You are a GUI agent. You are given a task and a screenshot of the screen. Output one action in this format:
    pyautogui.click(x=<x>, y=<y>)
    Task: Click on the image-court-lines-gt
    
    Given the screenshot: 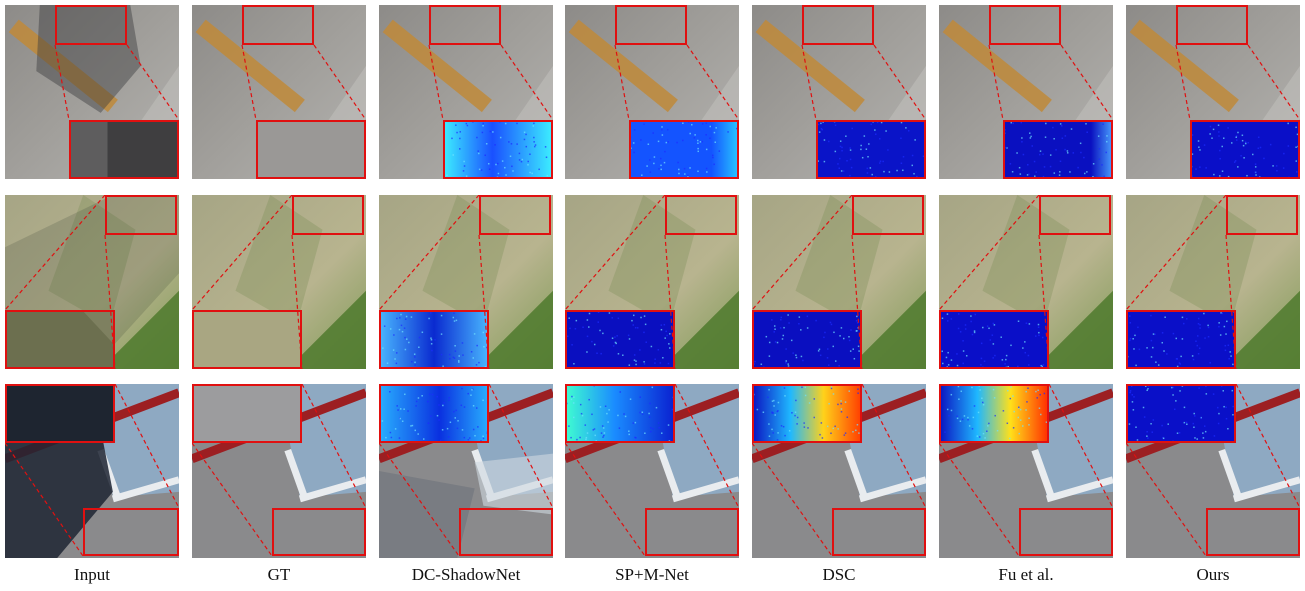 What is the action you would take?
    pyautogui.click(x=279, y=471)
    